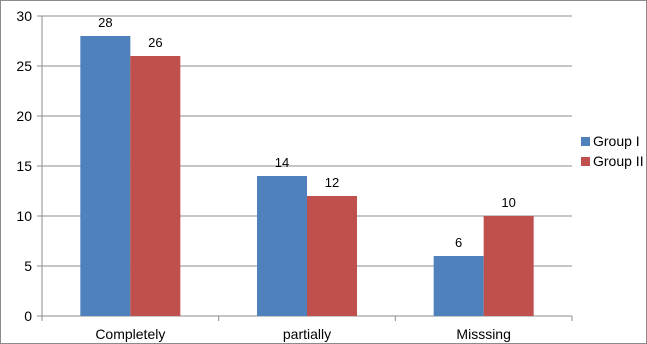 The height and width of the screenshot is (344, 647). I want to click on data-label: 28, so click(105, 22).